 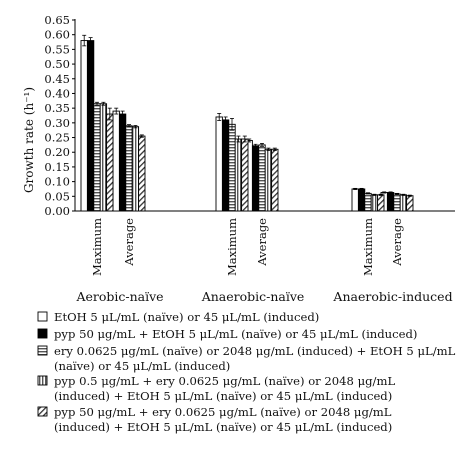 I want to click on group-label: Anaerobic-naïve, so click(x=253, y=296).